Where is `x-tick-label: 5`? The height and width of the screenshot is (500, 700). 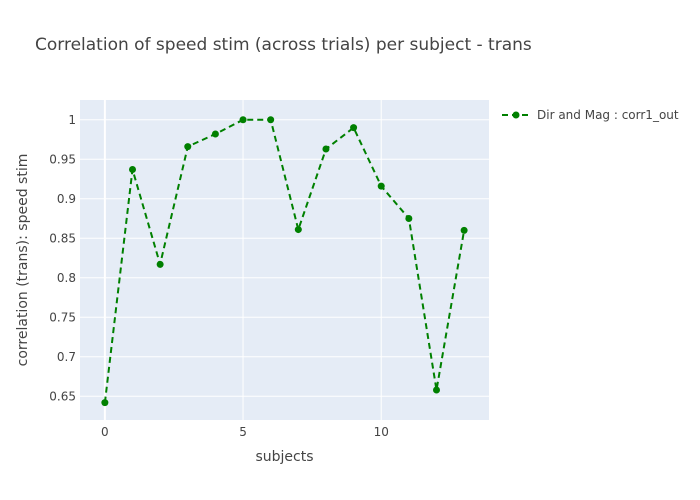 x-tick-label: 5 is located at coordinates (243, 432).